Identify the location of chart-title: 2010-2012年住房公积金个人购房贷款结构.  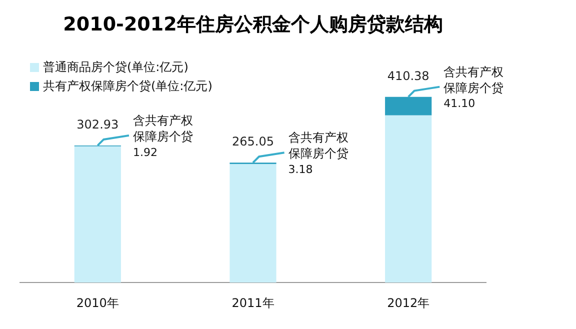
(253, 24).